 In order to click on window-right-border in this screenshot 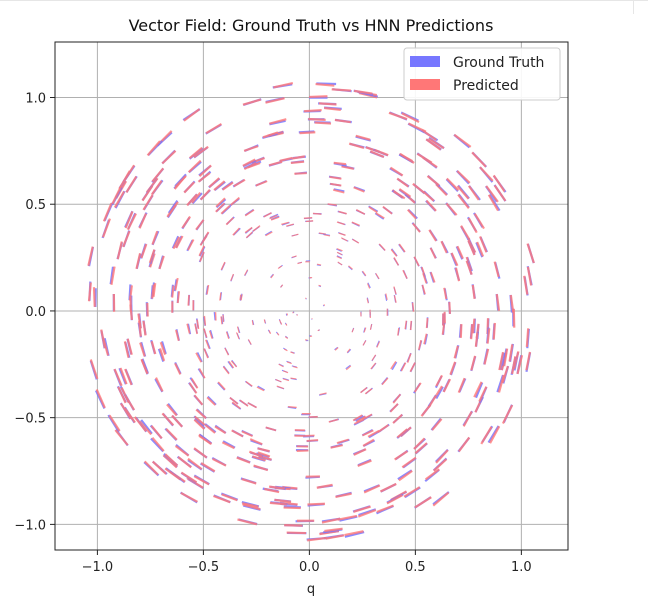, I will do `click(633, 7)`.